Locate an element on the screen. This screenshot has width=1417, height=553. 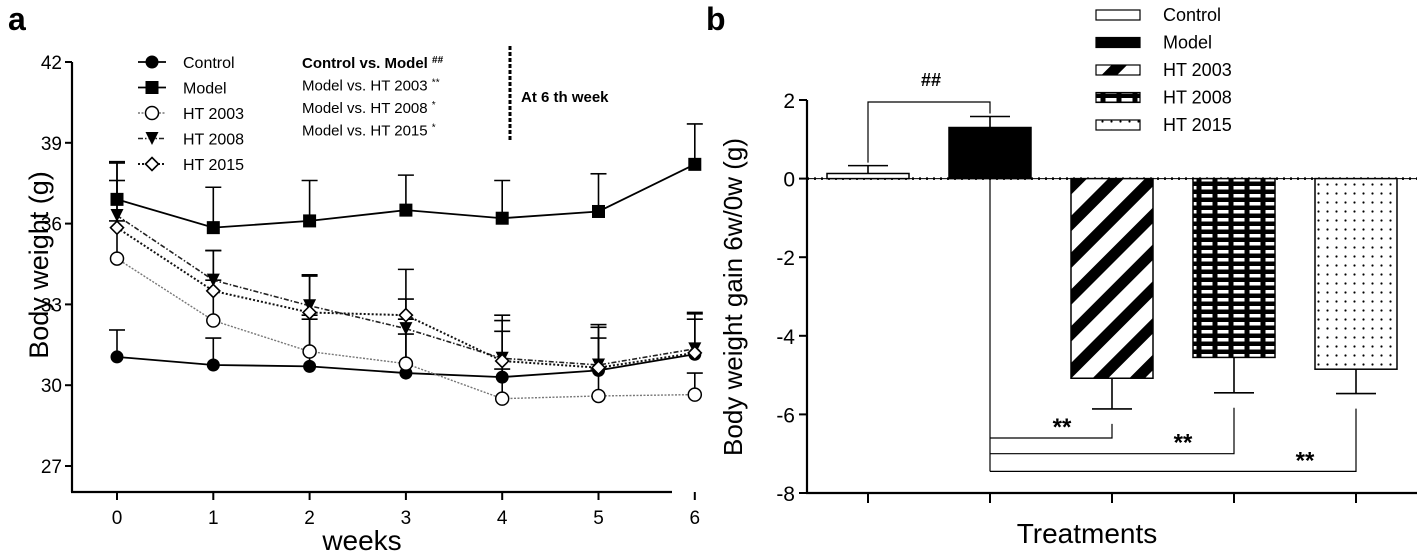
panel-a-y-tick-label: 36 is located at coordinates (51, 225).